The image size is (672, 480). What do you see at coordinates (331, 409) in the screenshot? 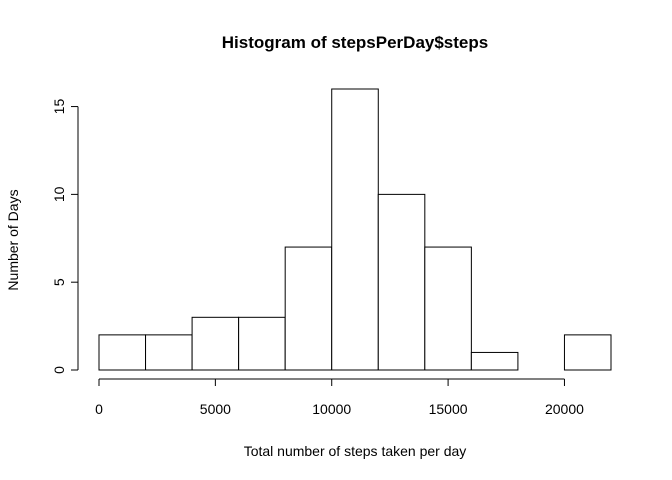
I see `x-tick-label: 10000` at bounding box center [331, 409].